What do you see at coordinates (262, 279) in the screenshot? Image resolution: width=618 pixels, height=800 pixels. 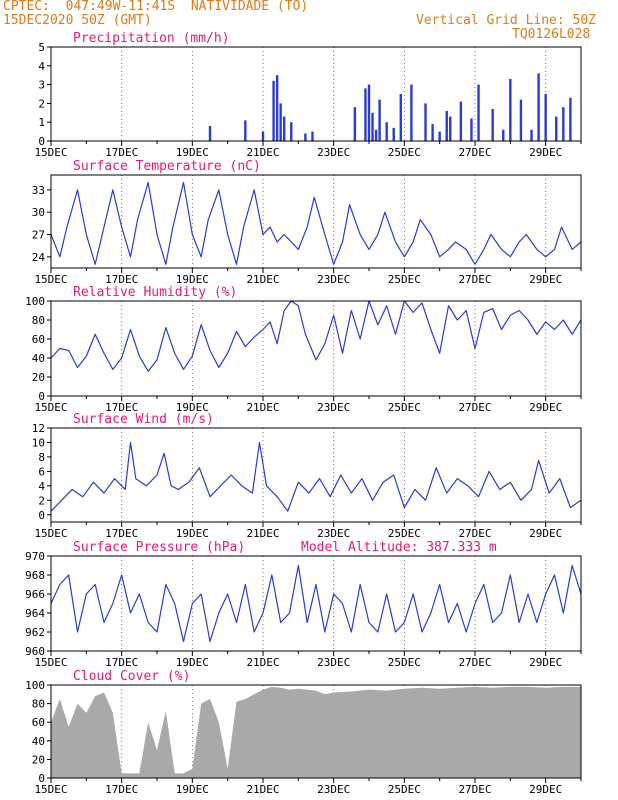 I see `temperature-xtick-label: 21DEC` at bounding box center [262, 279].